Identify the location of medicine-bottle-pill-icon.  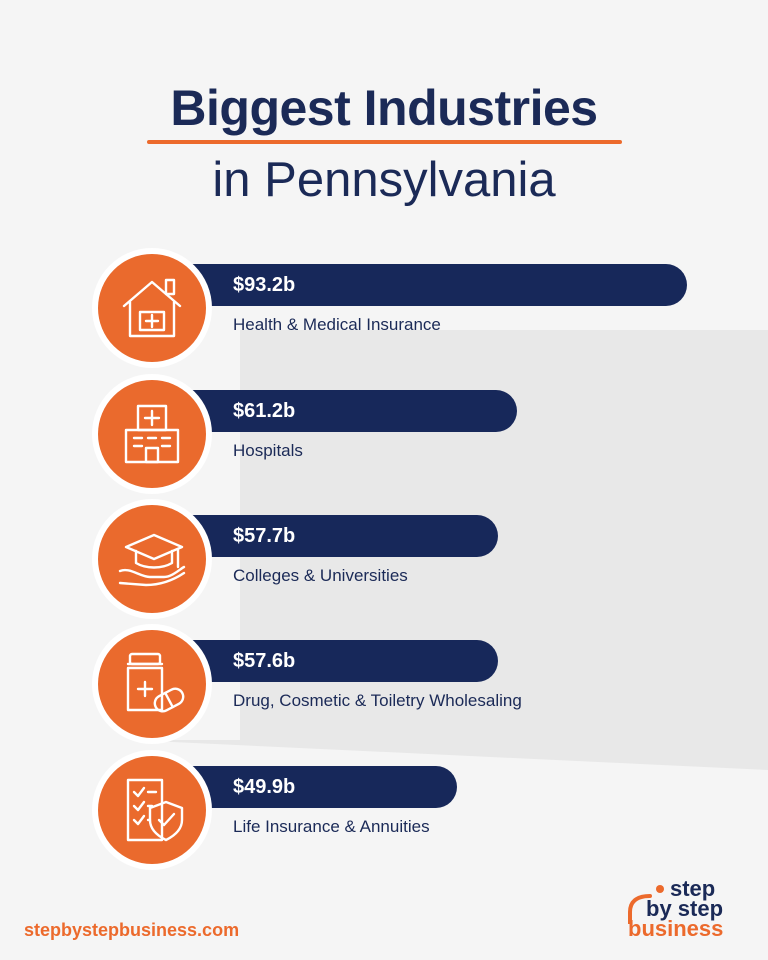
(155, 682).